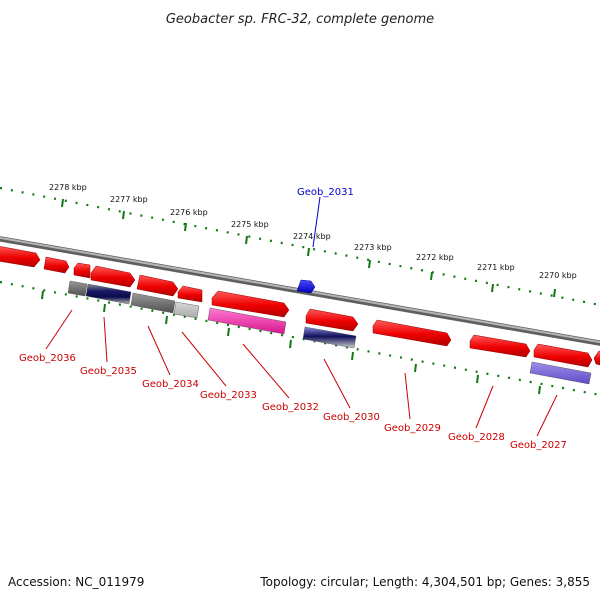  Describe the element at coordinates (108, 371) in the screenshot. I see `gene-label-geob-2035: Geob_2035` at that location.